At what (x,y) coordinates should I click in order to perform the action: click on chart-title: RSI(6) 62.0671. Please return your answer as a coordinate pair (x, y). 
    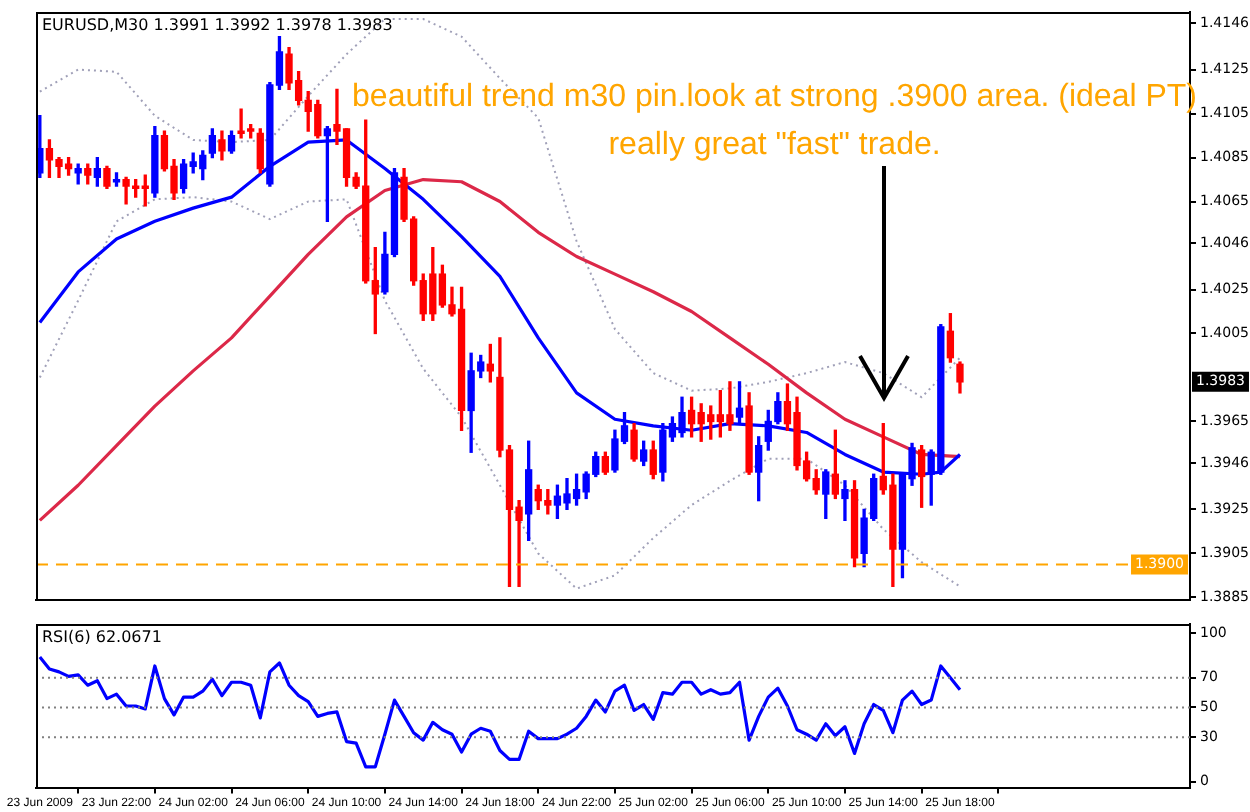
    Looking at the image, I should click on (102, 637).